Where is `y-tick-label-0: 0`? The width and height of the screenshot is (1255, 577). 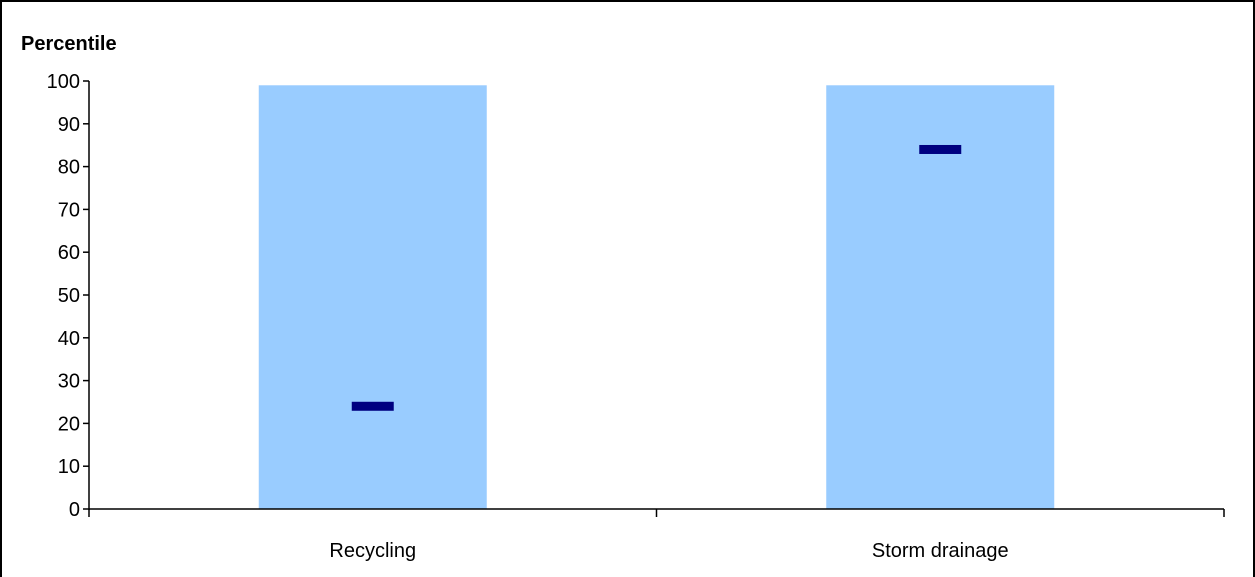
y-tick-label-0: 0 is located at coordinates (74, 510).